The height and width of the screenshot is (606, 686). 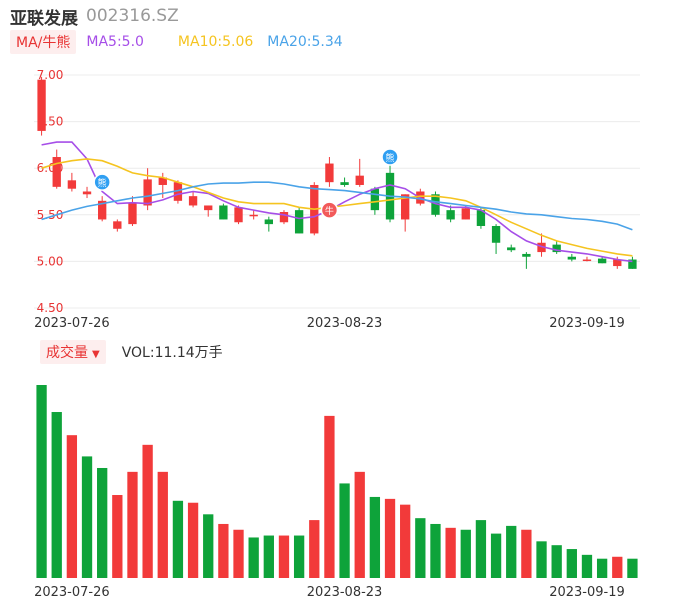 What do you see at coordinates (96, 354) in the screenshot?
I see `dropdown-caret-icon: ▼` at bounding box center [96, 354].